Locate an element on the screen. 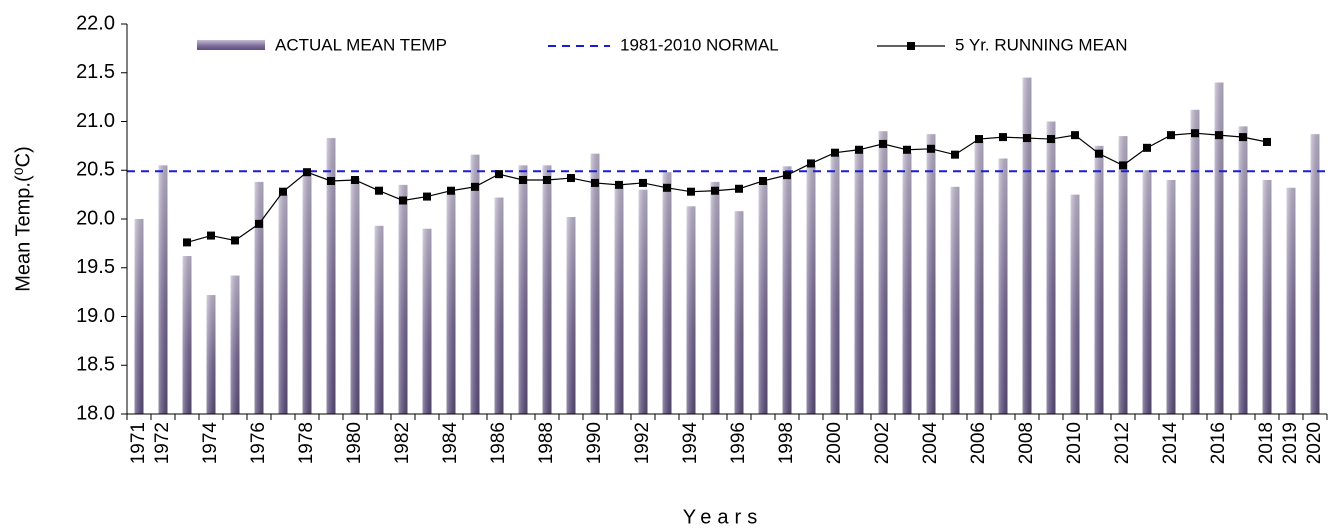  x-tick-label: 2008 is located at coordinates (1026, 443).